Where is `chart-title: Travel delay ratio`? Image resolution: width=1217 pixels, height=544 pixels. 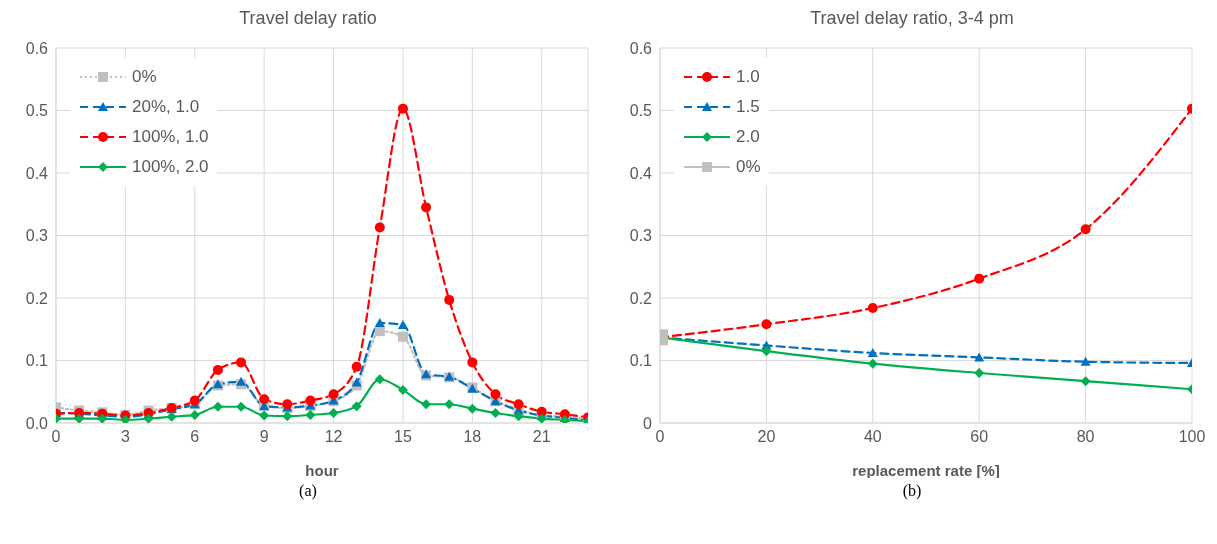 chart-title: Travel delay ratio is located at coordinates (308, 19).